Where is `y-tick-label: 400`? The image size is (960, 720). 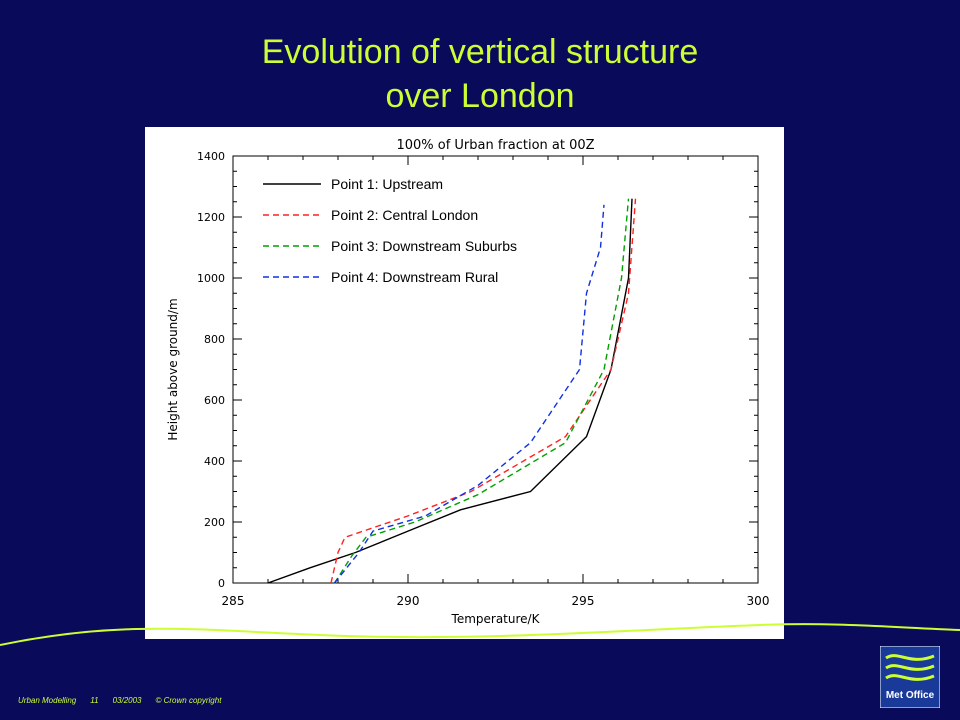 y-tick-label: 400 is located at coordinates (214, 461).